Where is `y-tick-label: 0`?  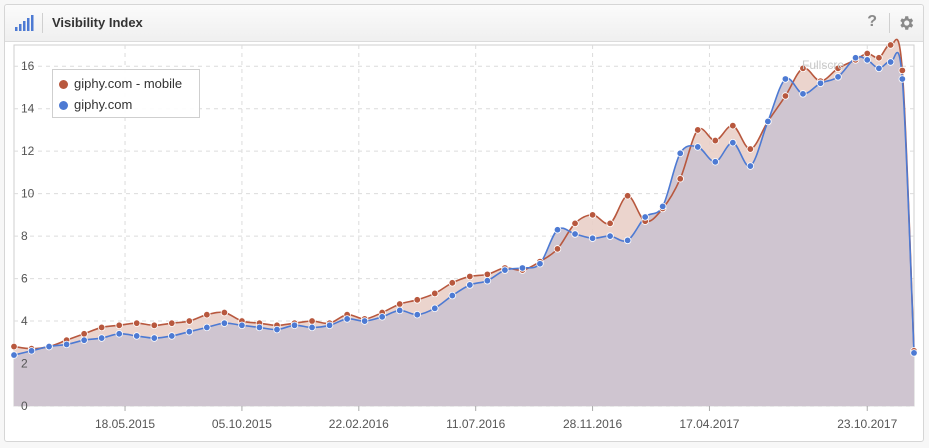 y-tick-label: 0 is located at coordinates (24, 406).